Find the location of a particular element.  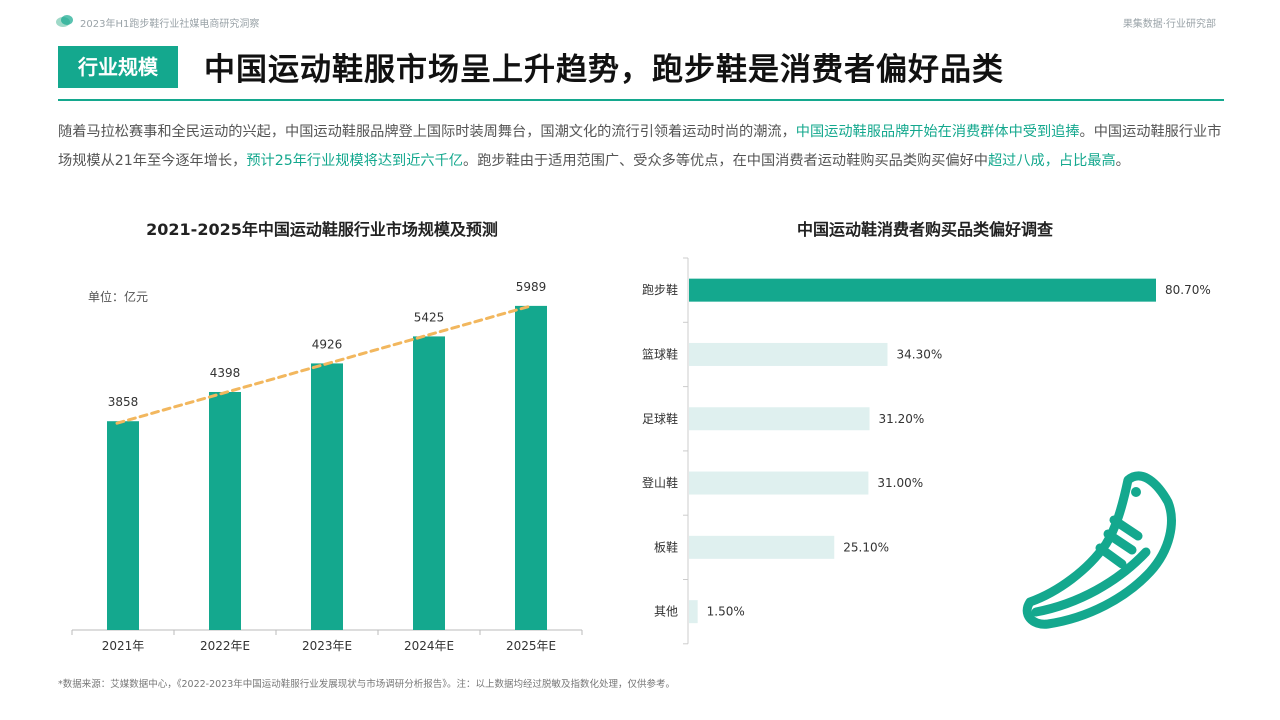

category-label: 跑步鞋 is located at coordinates (660, 289).